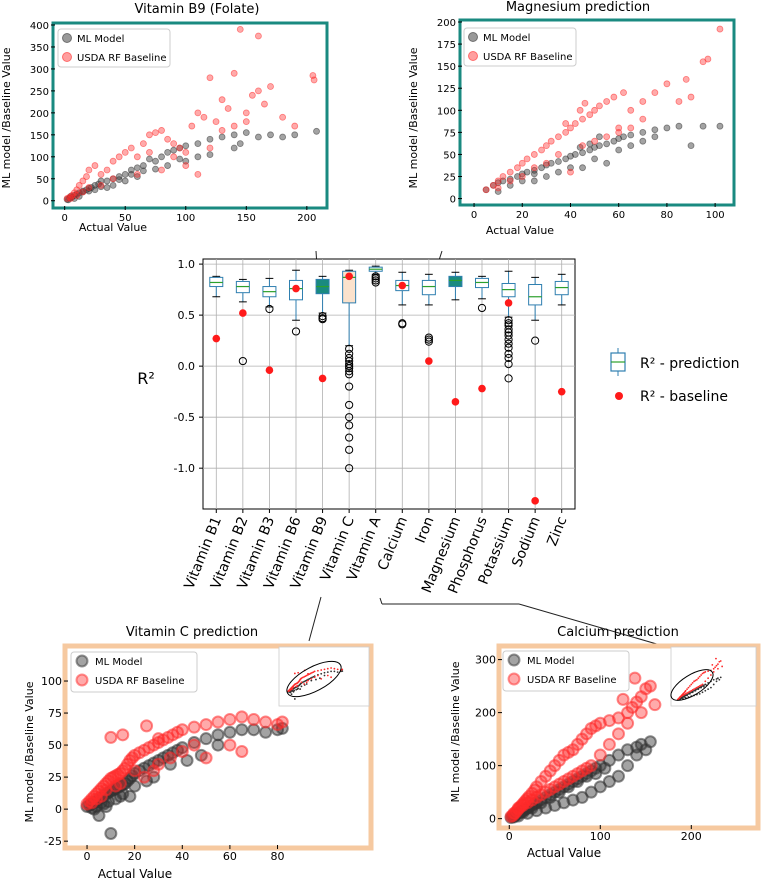 This screenshot has width=762, height=881. I want to click on r2-ytick-label: -1.0, so click(184, 468).